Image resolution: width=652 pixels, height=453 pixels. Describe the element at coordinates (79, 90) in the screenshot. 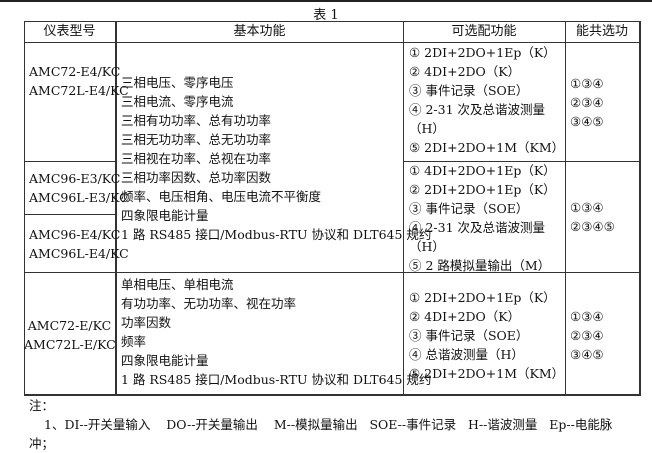

I see `model-name: AMC72L-E4/KC` at that location.